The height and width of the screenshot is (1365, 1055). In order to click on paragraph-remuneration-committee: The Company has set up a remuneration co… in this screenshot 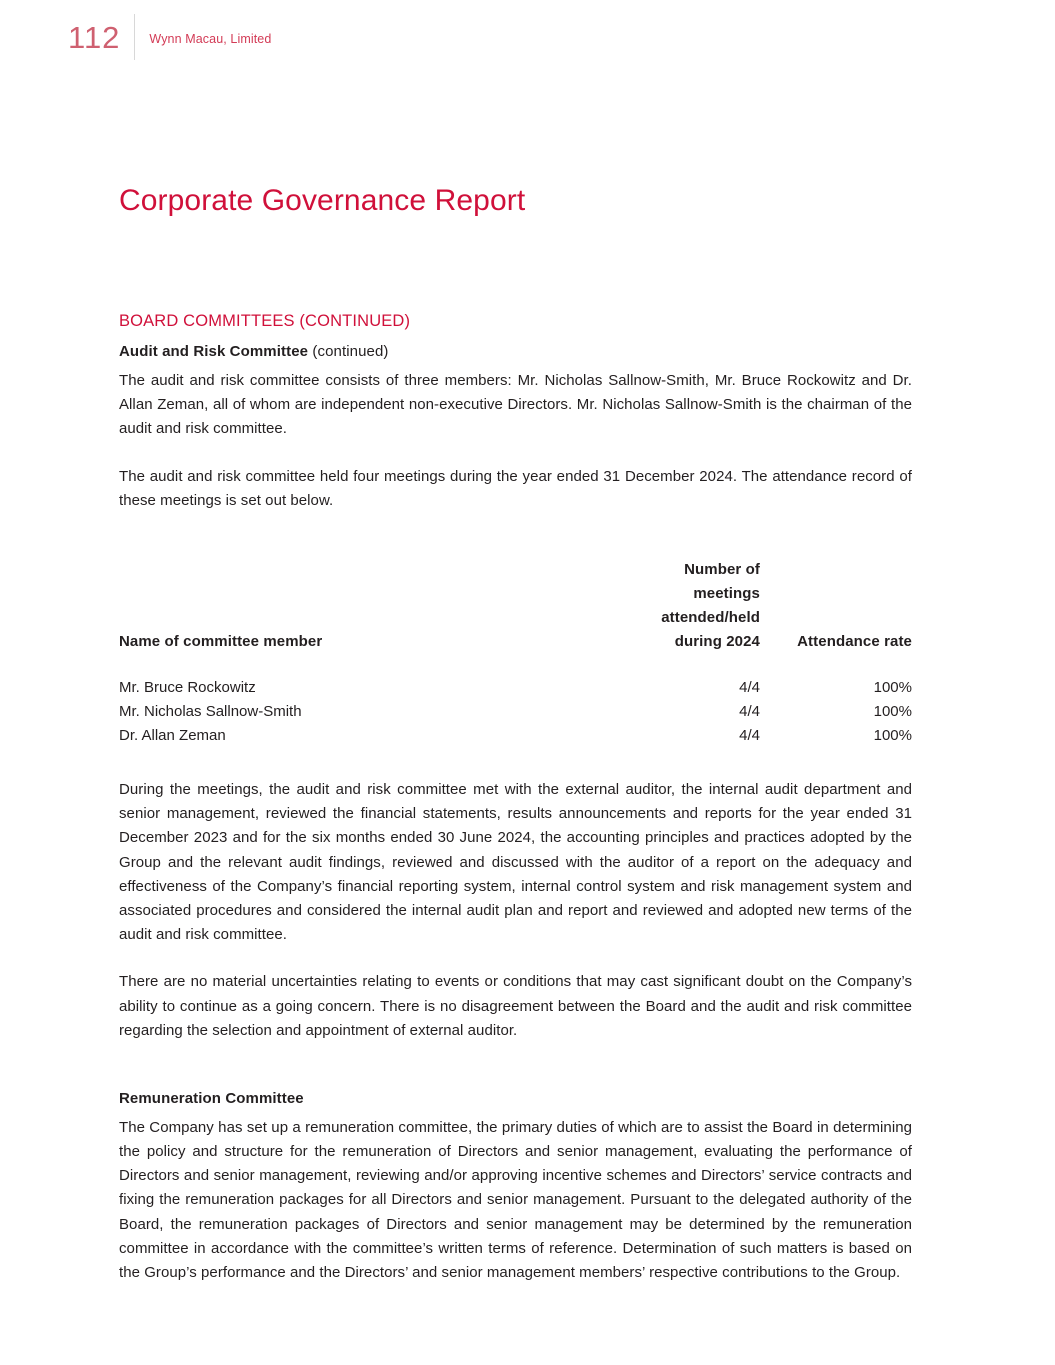, I will do `click(515, 1200)`.